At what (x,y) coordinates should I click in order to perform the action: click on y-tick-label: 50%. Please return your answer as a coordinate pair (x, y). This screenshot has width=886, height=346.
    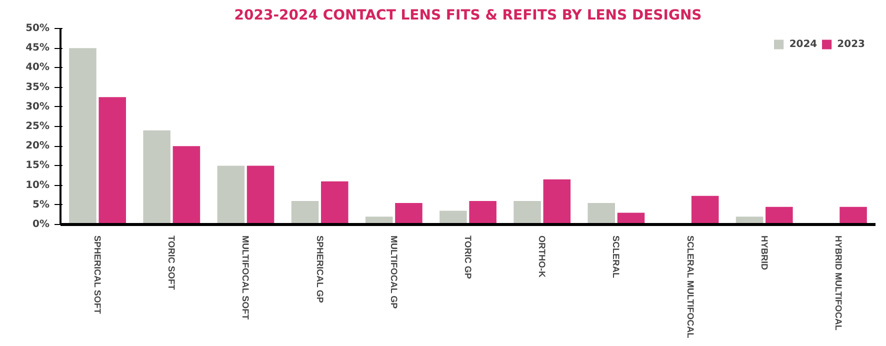
    Looking at the image, I should click on (38, 28).